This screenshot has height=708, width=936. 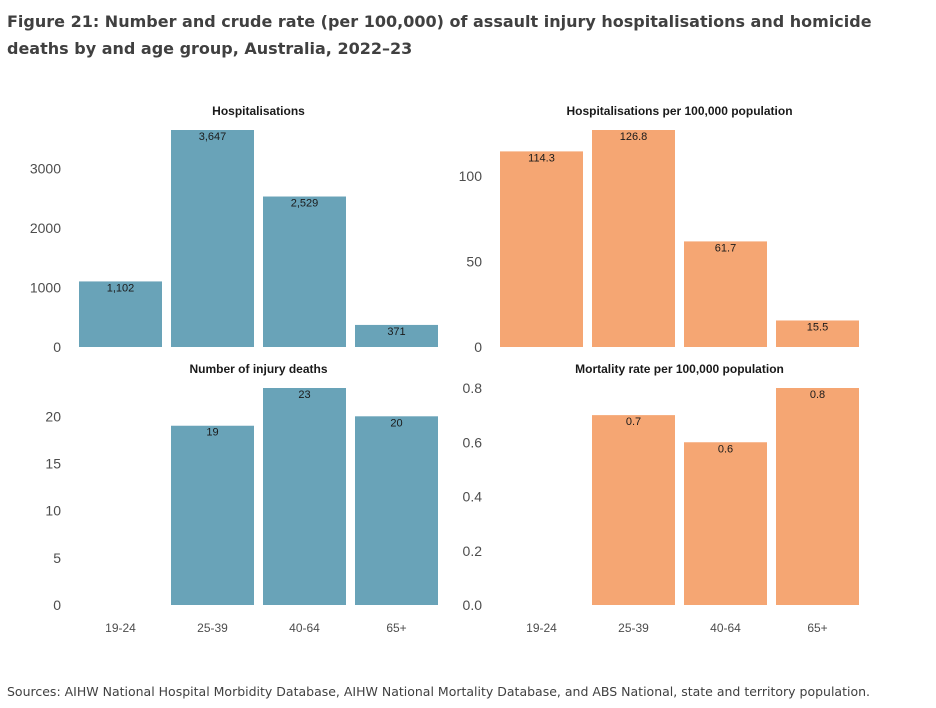 I want to click on y-tick-label: 15, so click(x=53, y=463).